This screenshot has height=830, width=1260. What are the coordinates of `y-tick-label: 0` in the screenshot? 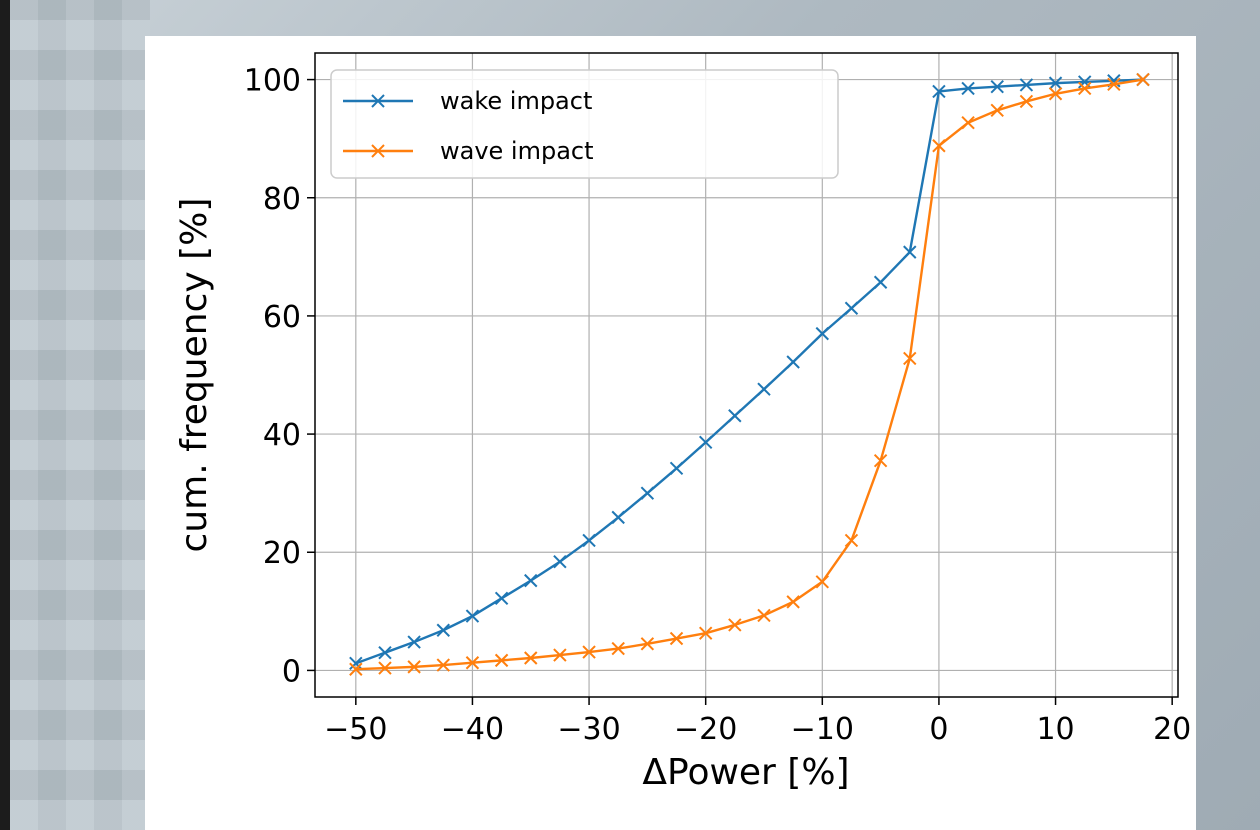 It's located at (291, 671).